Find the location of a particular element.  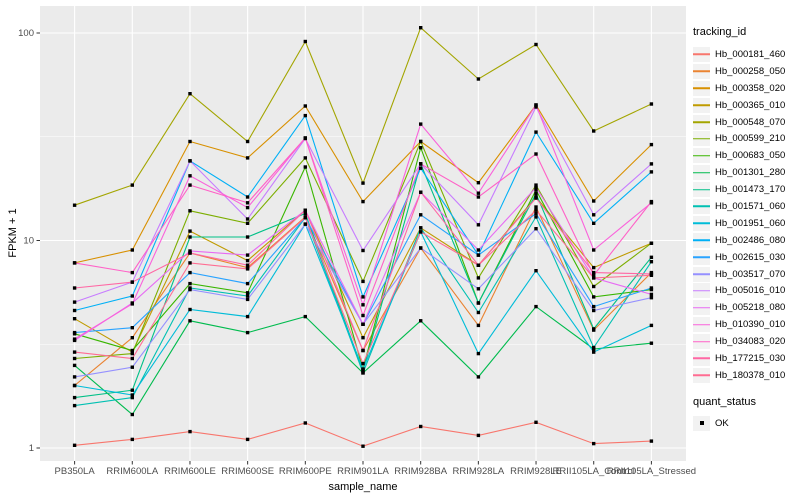

legend-label: Hb_000365_010 is located at coordinates (750, 105).